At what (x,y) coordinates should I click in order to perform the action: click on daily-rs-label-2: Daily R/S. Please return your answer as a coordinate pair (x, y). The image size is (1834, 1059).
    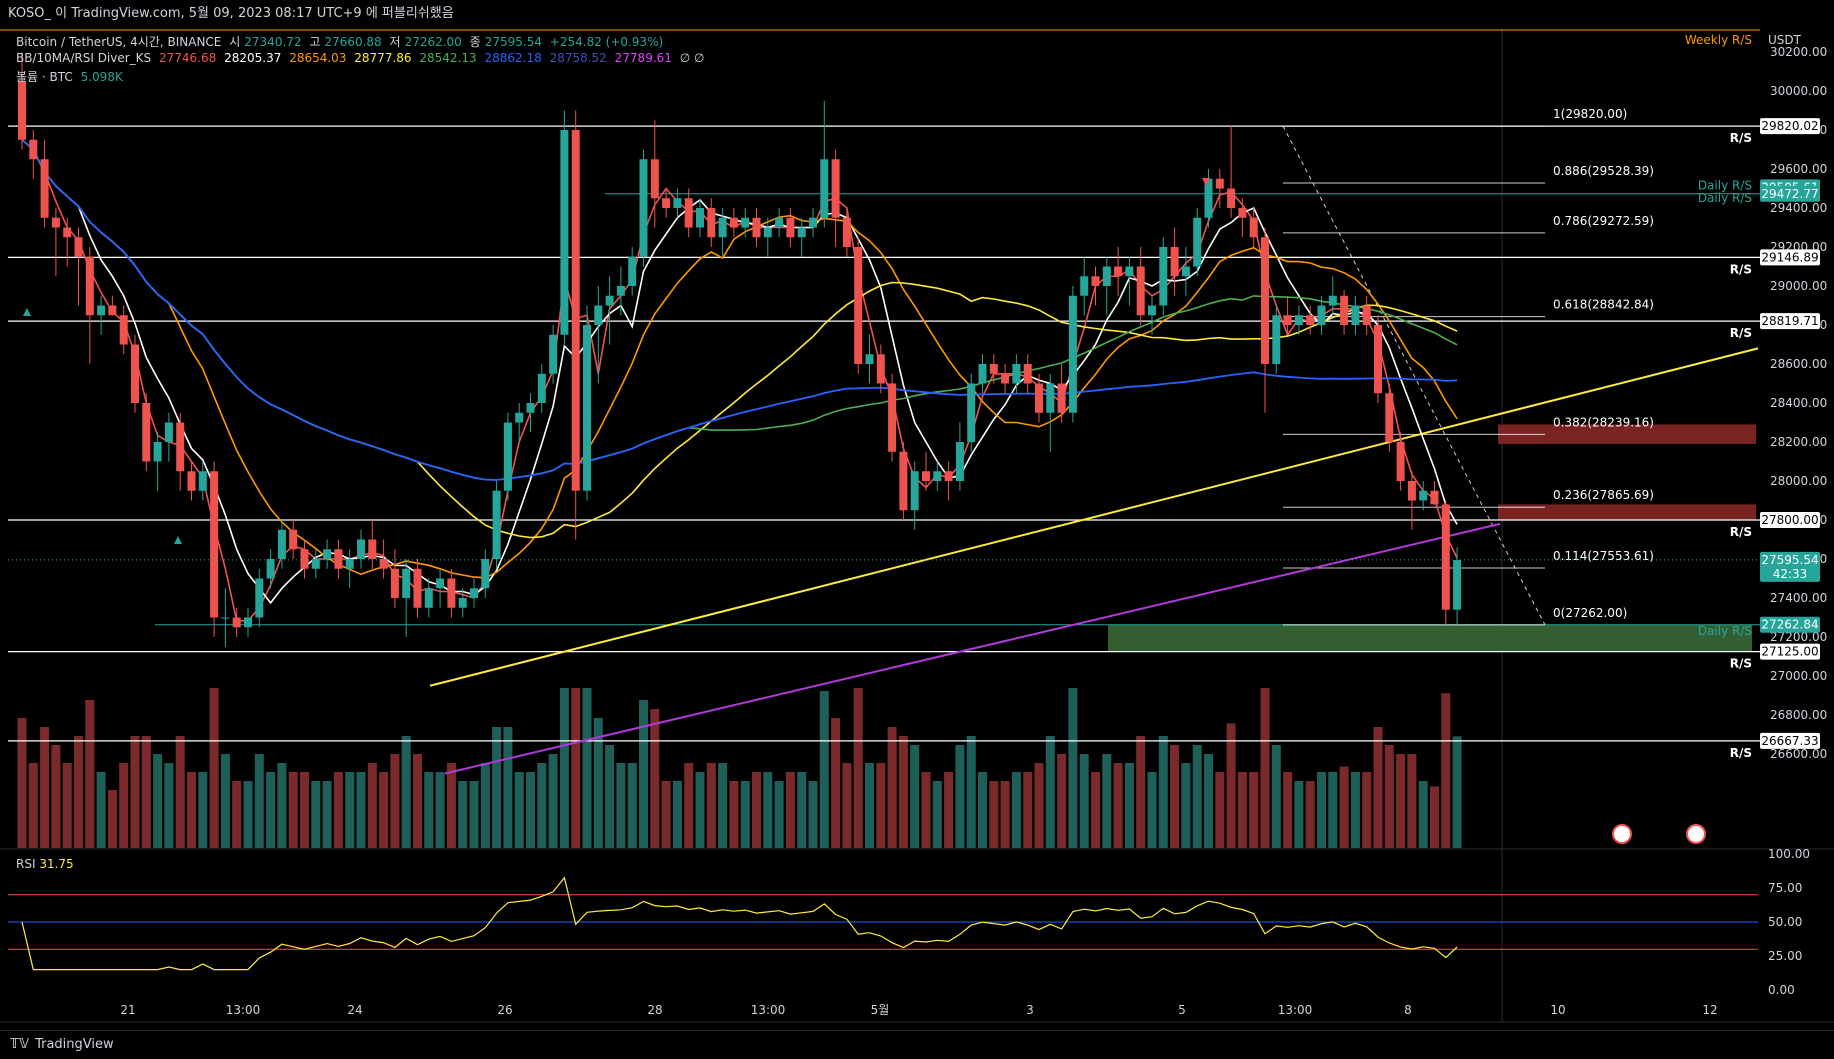
    Looking at the image, I should click on (1725, 198).